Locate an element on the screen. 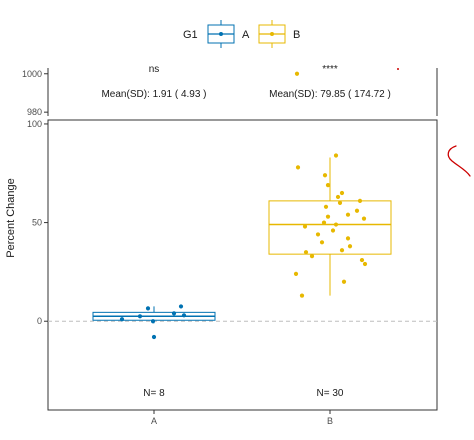 The image size is (474, 440). points-b is located at coordinates (330, 225).